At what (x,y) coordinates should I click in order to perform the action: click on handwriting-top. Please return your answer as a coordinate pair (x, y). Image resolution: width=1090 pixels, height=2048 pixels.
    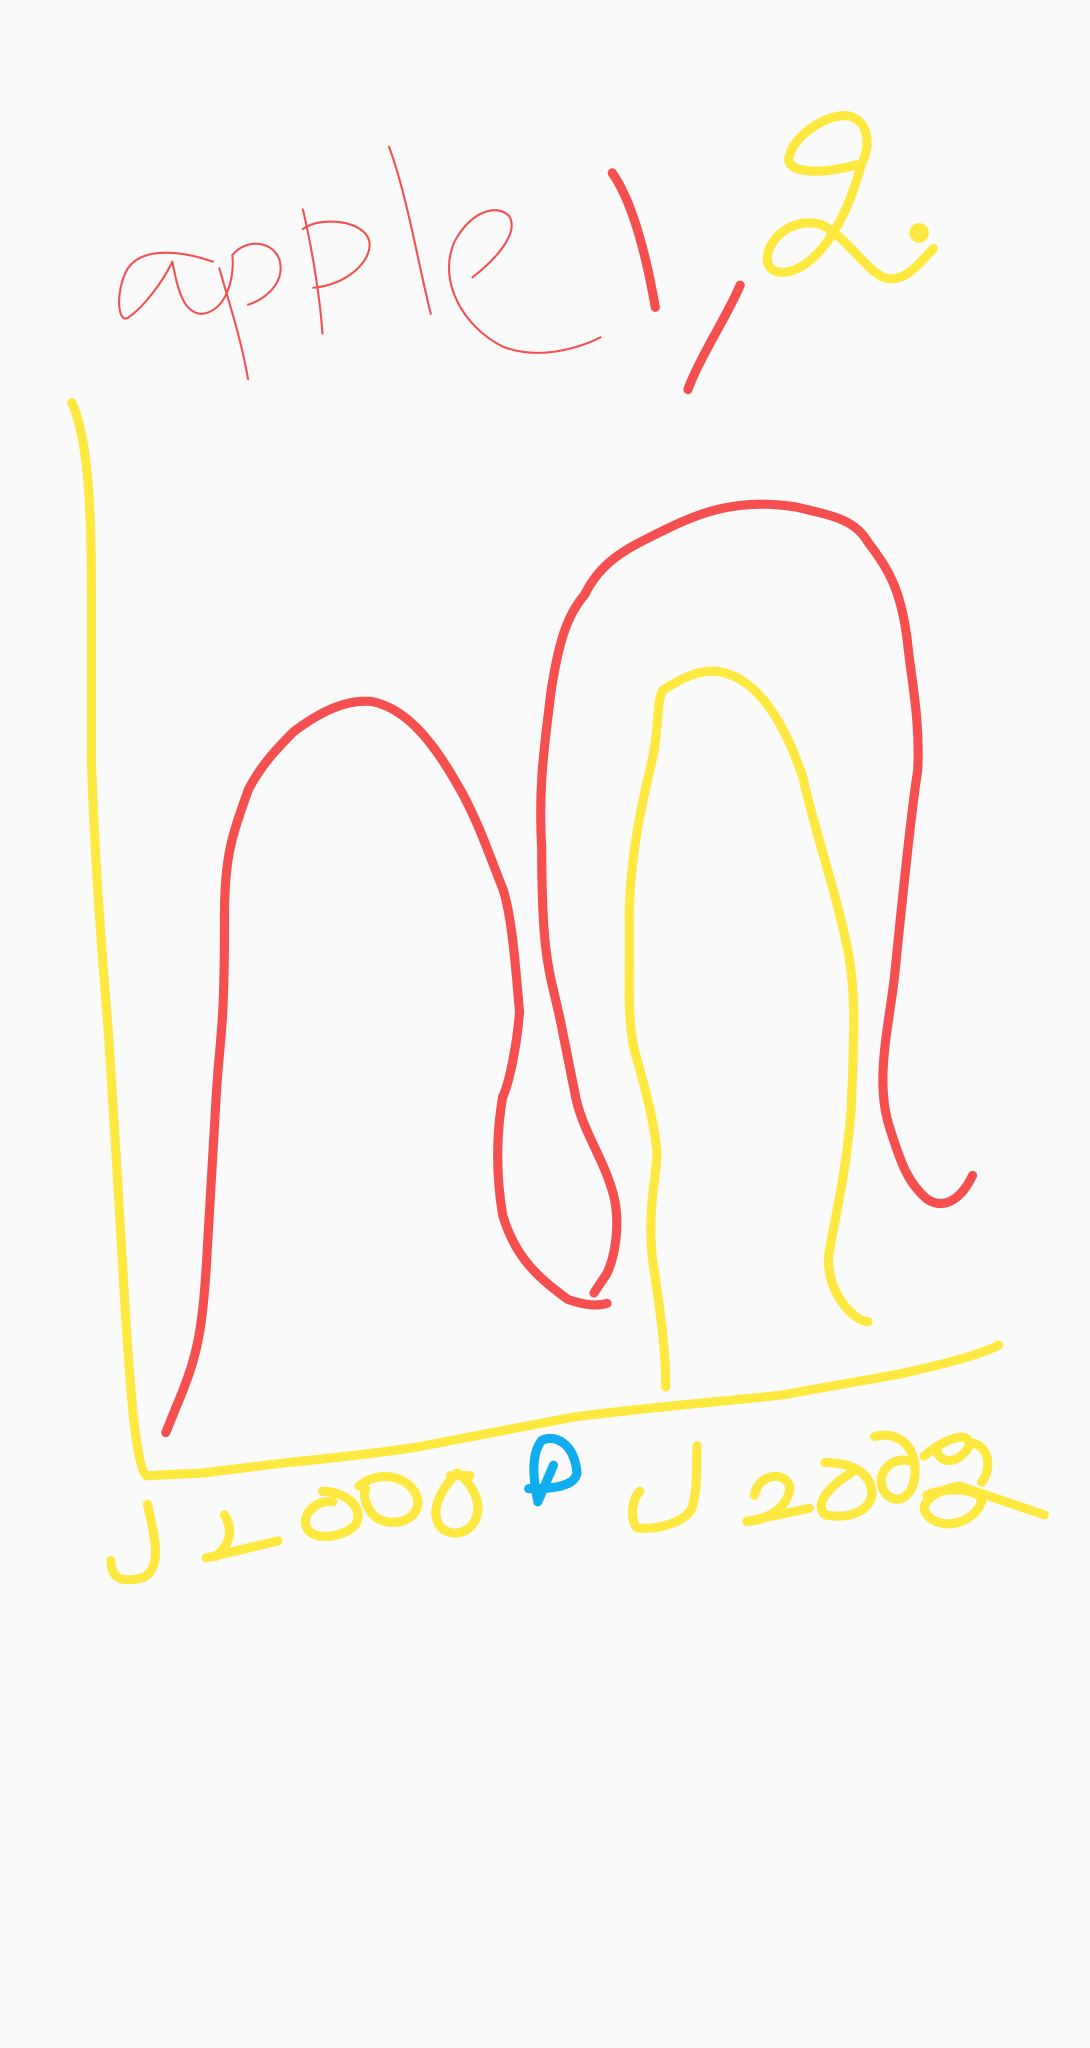
    Looking at the image, I should click on (528, 252).